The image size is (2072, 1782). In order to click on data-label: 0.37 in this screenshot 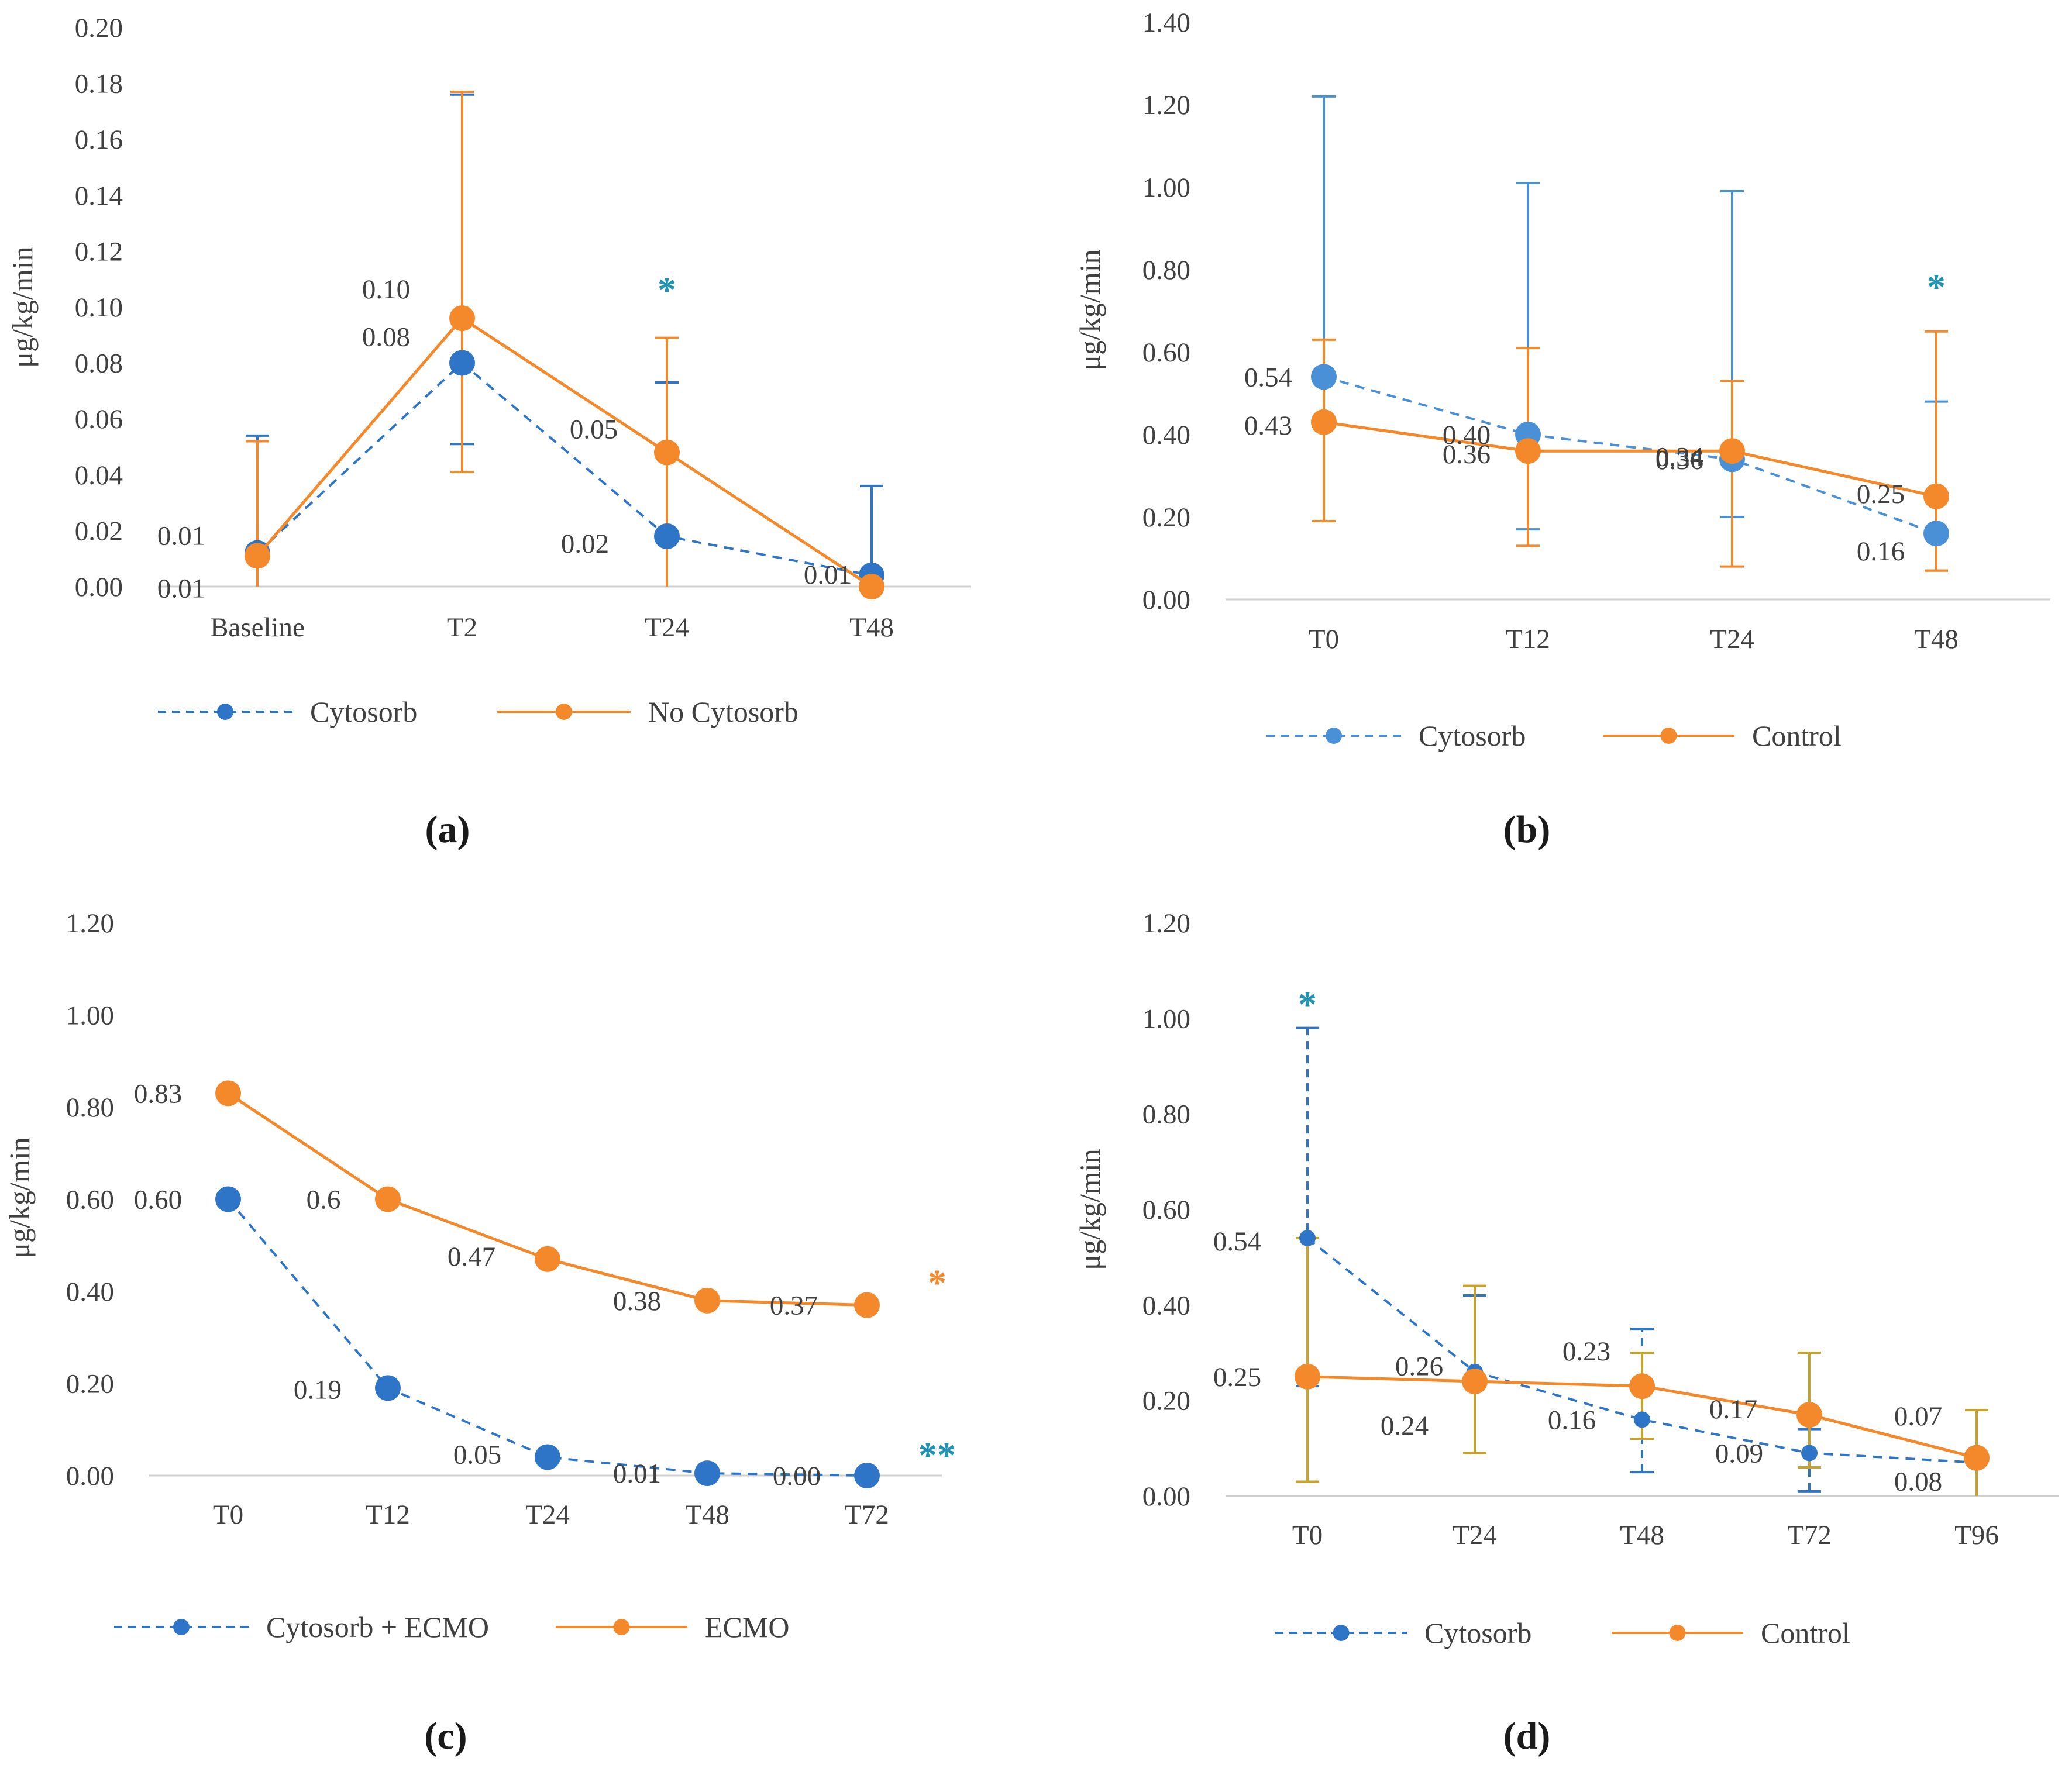, I will do `click(794, 1306)`.